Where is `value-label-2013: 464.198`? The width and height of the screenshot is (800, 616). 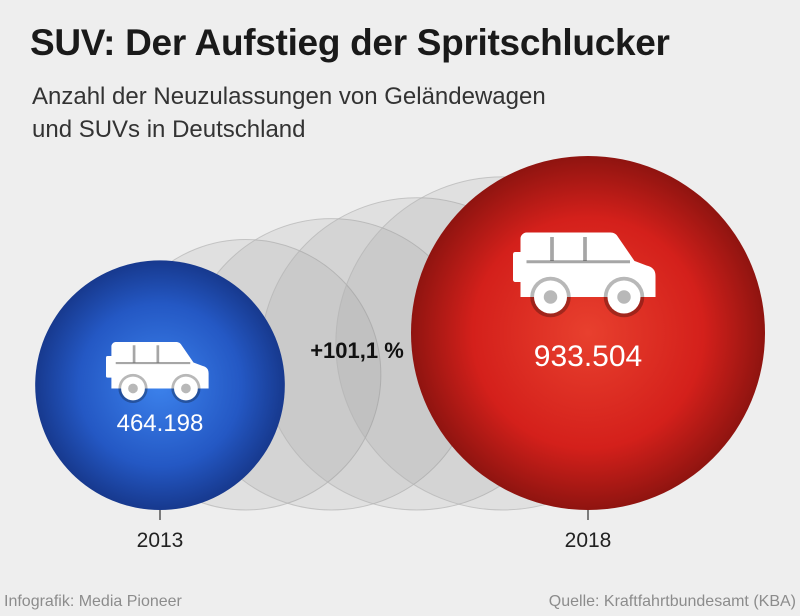 value-label-2013: 464.198 is located at coordinates (160, 423).